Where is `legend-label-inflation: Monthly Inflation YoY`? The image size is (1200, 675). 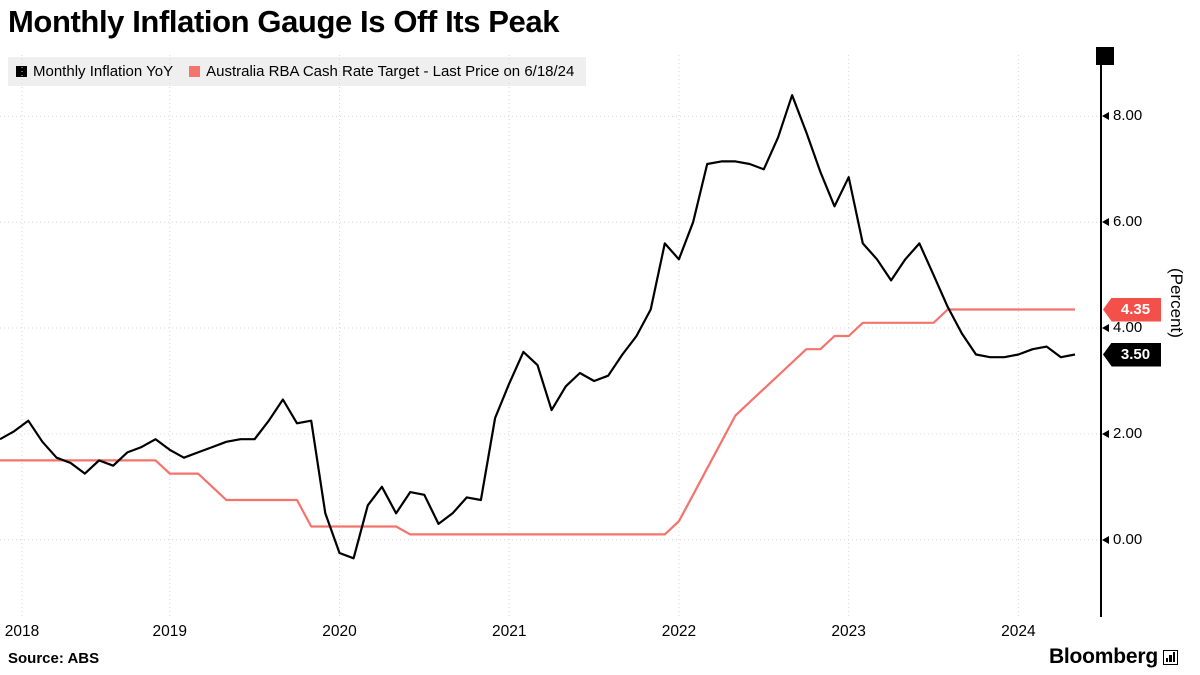 legend-label-inflation: Monthly Inflation YoY is located at coordinates (103, 71).